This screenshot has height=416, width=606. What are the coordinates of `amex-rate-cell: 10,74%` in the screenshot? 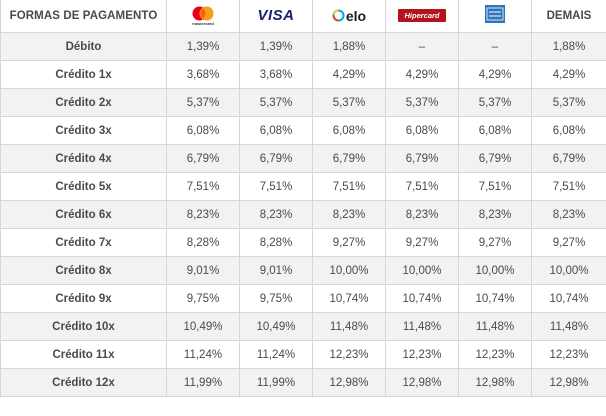 It's located at (495, 298).